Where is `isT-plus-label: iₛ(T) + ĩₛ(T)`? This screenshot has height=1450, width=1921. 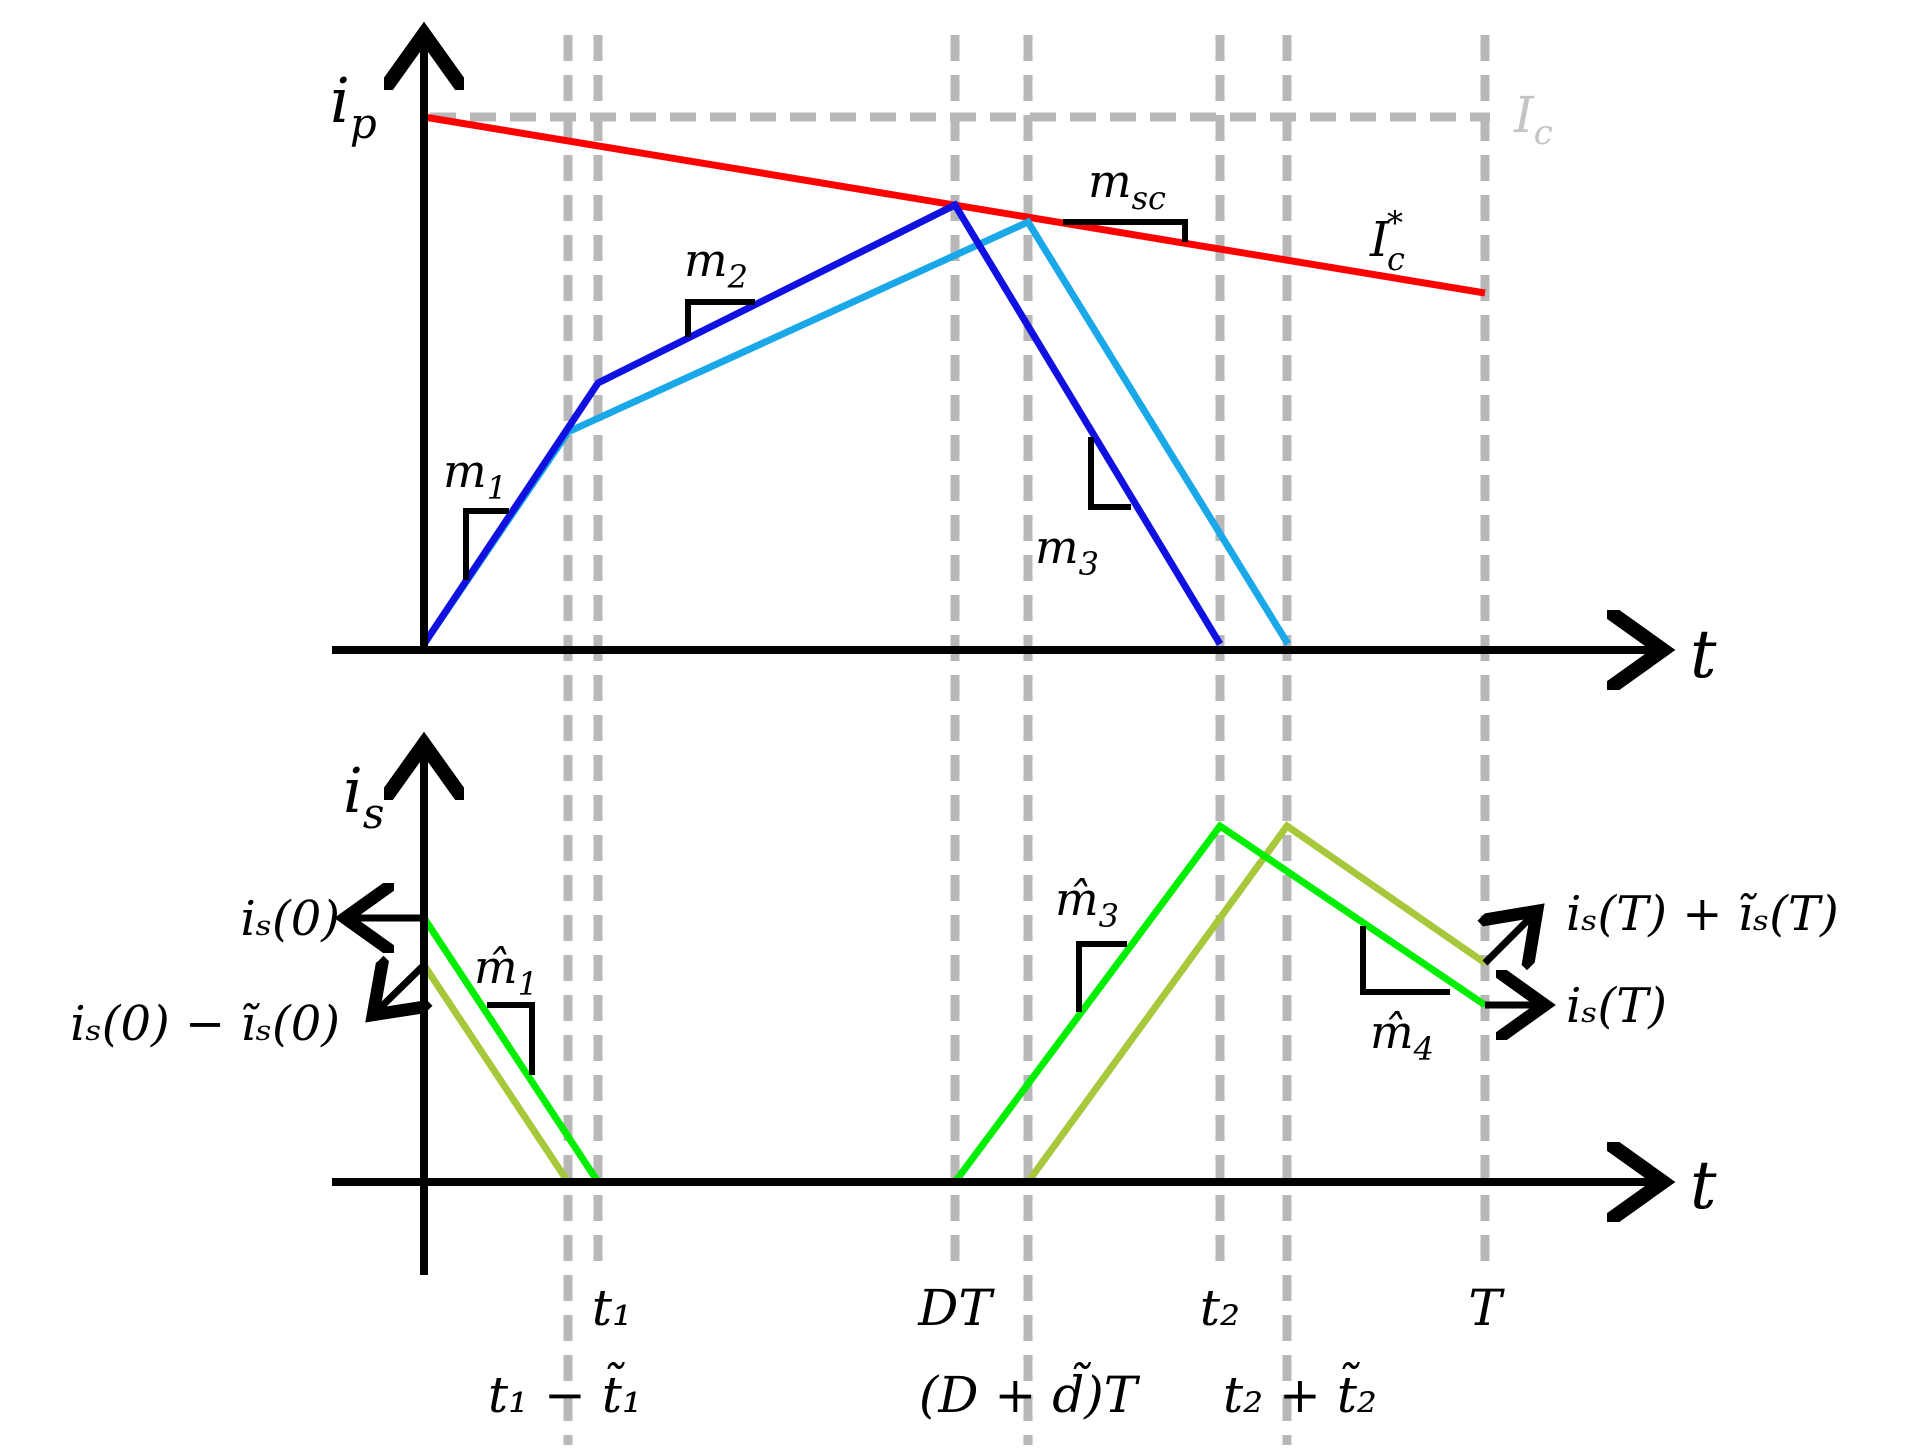 isT-plus-label: iₛ(T) + ĩₛ(T) is located at coordinates (1702, 914).